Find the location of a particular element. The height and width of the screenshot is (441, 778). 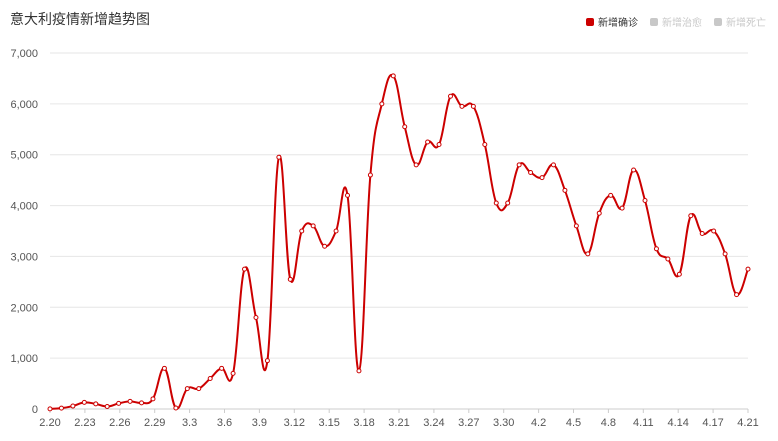

x-tick-label: 2.29 is located at coordinates (154, 423).